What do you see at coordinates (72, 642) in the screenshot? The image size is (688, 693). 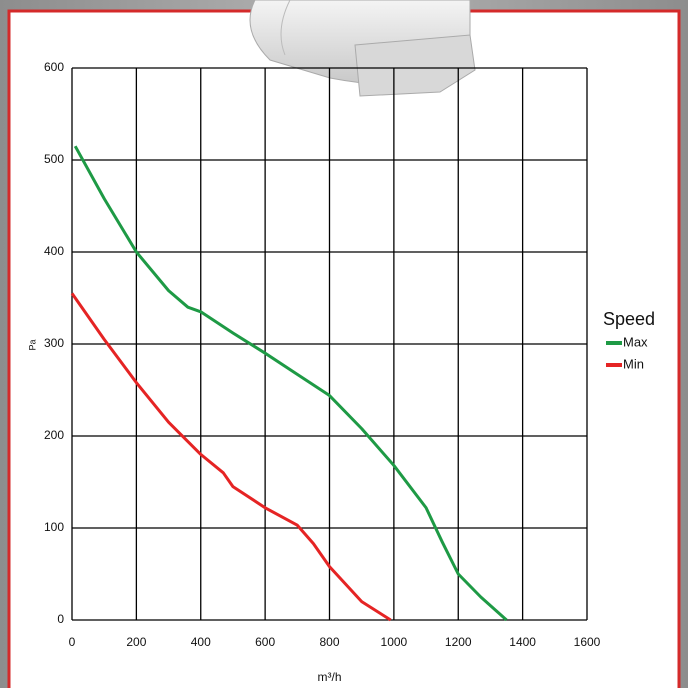 I see `x-tick-label: 0` at bounding box center [72, 642].